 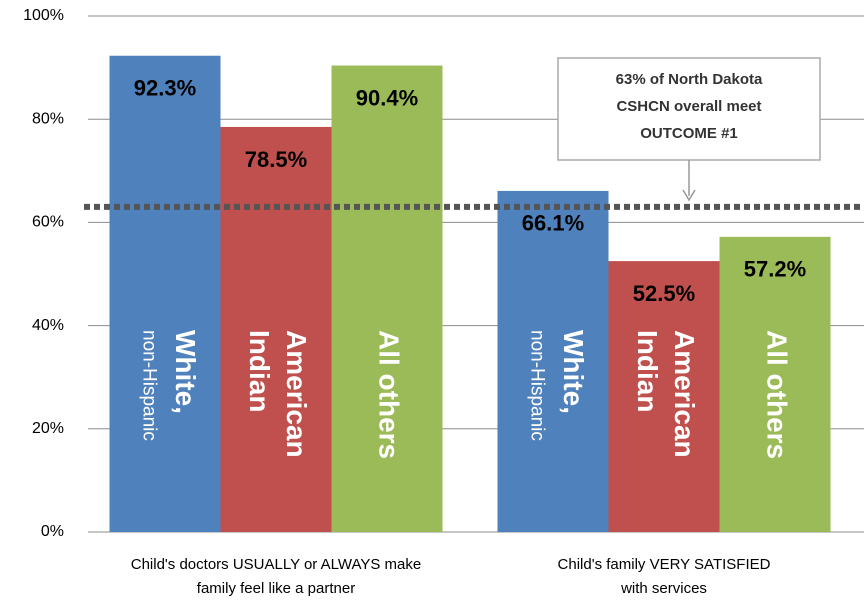 What do you see at coordinates (387, 97) in the screenshot?
I see `value-label: 90.4%` at bounding box center [387, 97].